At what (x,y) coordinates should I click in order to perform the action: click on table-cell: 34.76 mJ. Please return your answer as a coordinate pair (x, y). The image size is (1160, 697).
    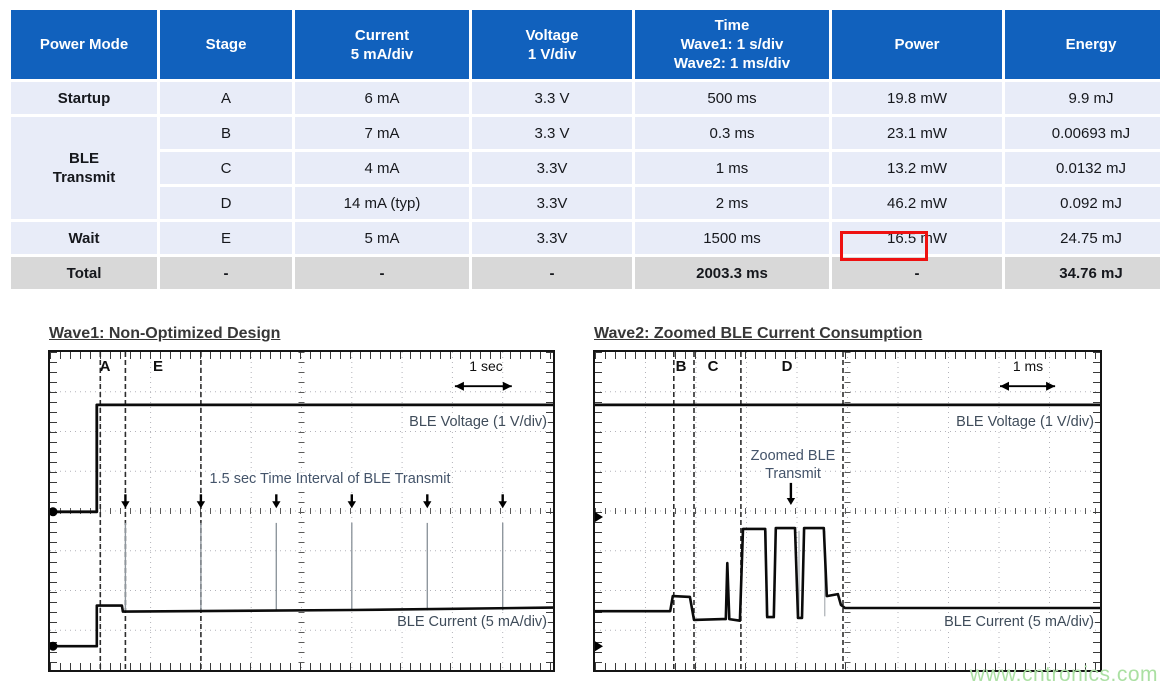
    Looking at the image, I should click on (1082, 273).